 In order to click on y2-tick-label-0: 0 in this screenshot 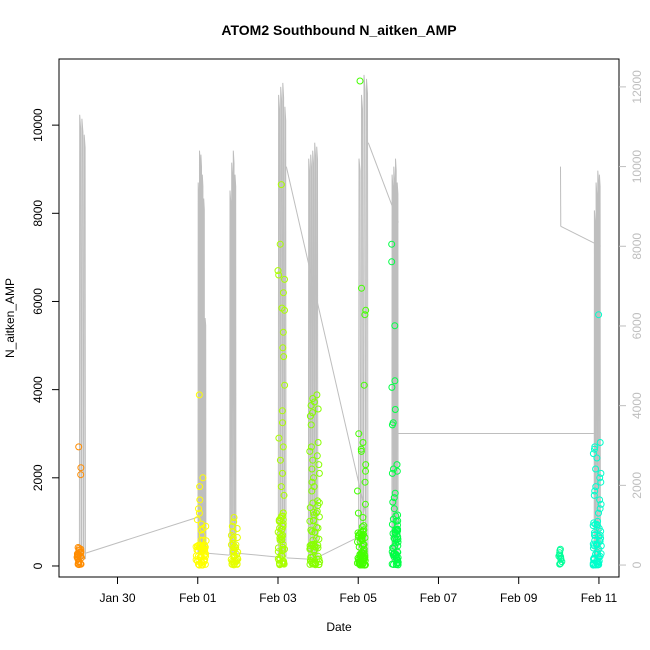, I will do `click(637, 564)`.